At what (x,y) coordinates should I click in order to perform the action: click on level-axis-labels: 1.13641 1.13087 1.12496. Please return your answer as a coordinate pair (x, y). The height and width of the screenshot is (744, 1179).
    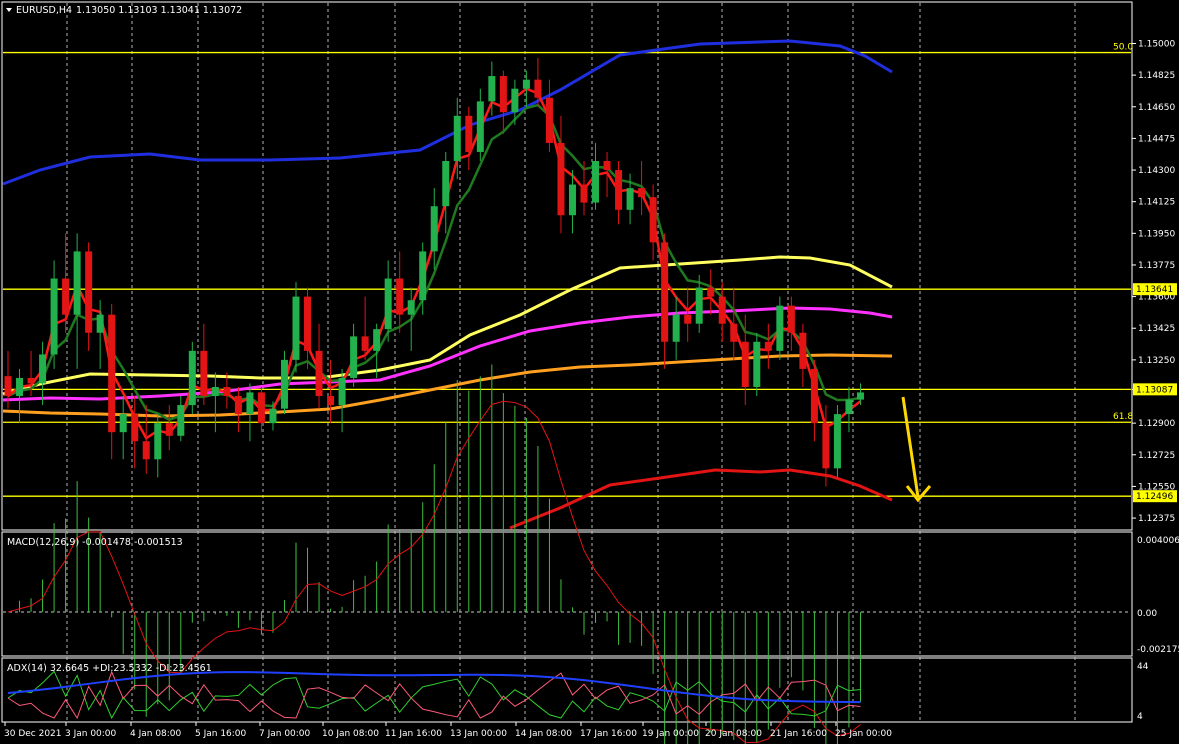
    Looking at the image, I should click on (1155, 393).